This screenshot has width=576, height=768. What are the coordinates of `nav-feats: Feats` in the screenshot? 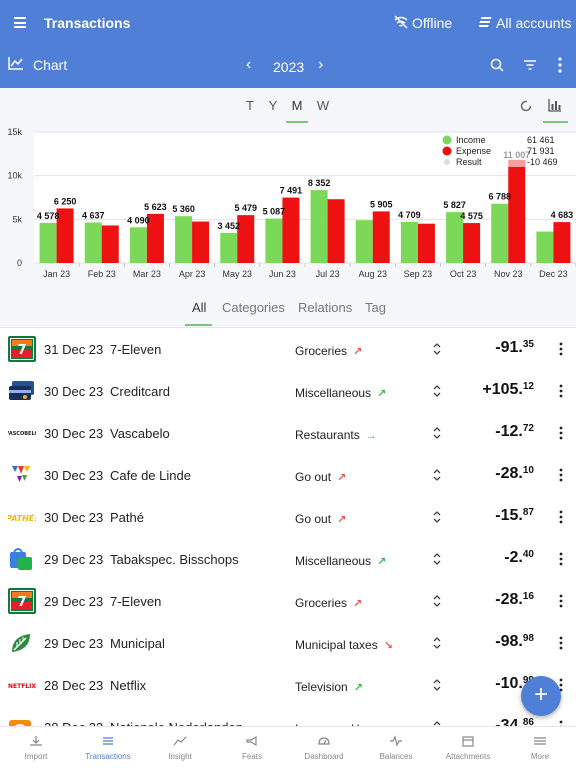 It's located at (252, 747).